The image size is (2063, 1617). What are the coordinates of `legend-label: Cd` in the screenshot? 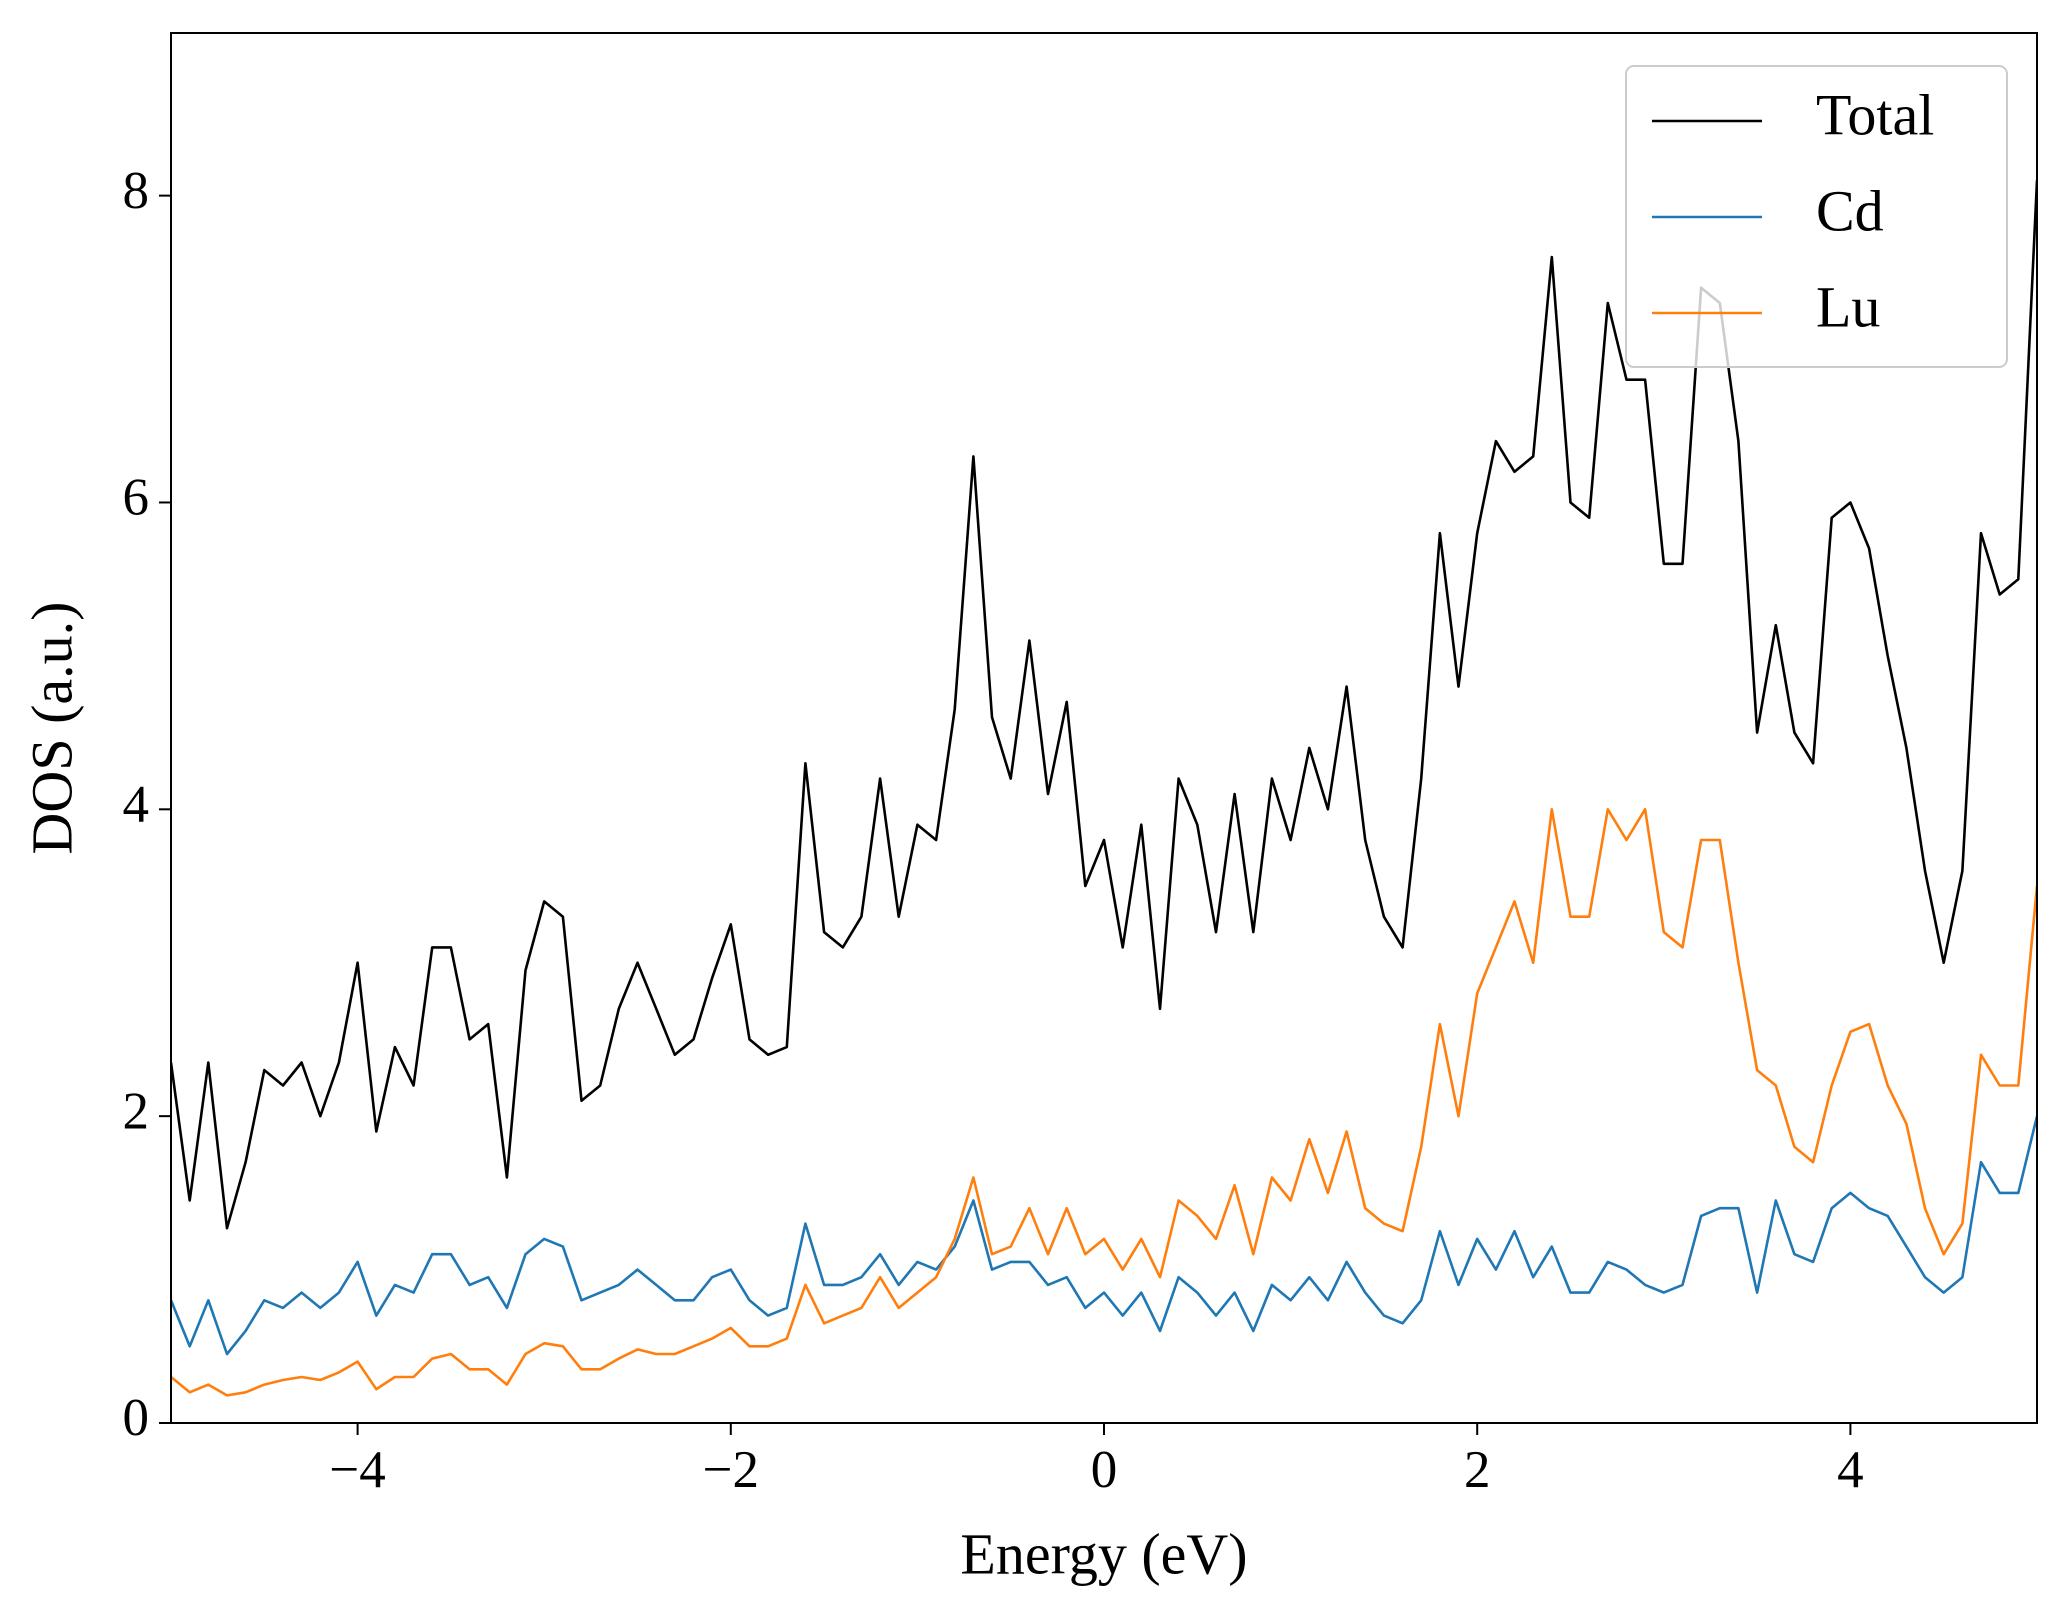 It's located at (1850, 210).